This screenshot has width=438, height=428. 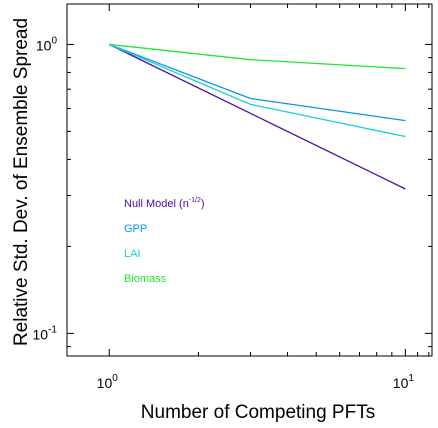 I want to click on series-line-gpp, so click(x=257, y=82).